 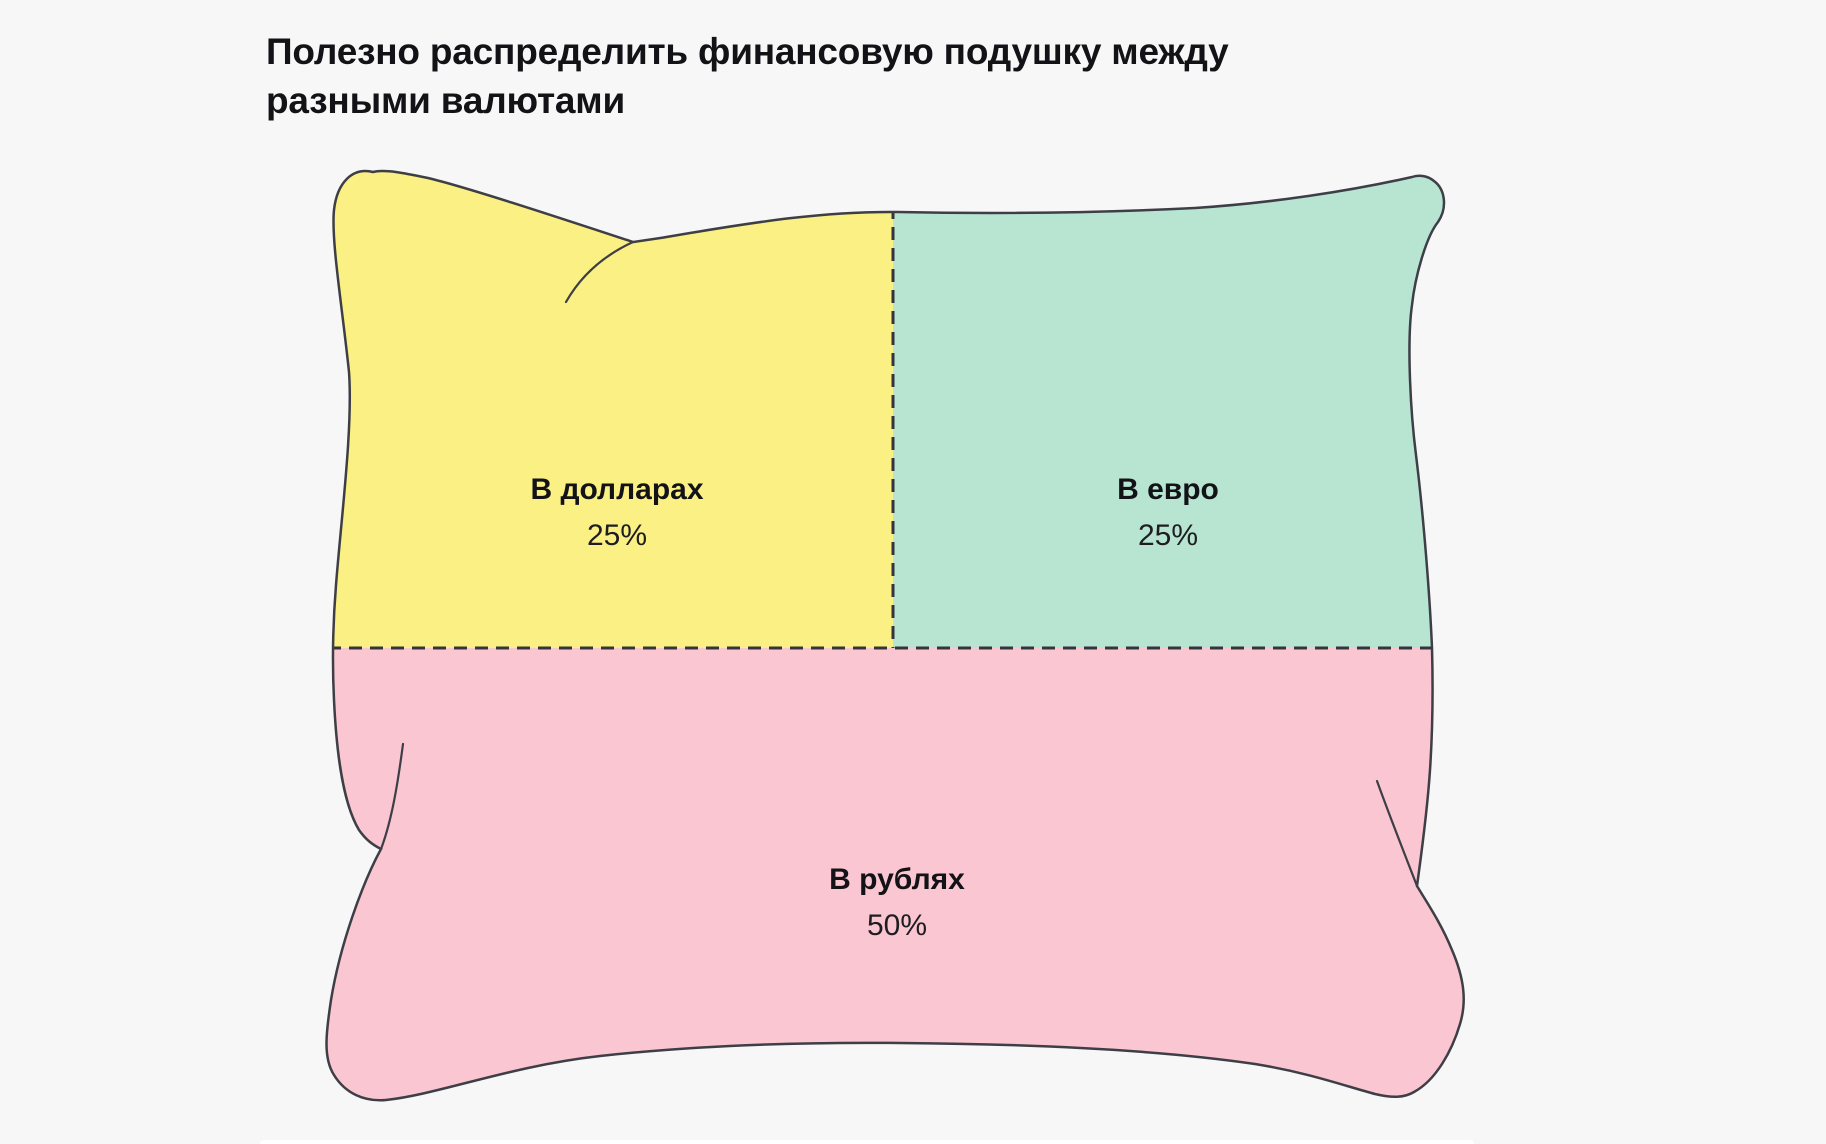 What do you see at coordinates (1168, 489) in the screenshot?
I see `segment-euro-label: В евро` at bounding box center [1168, 489].